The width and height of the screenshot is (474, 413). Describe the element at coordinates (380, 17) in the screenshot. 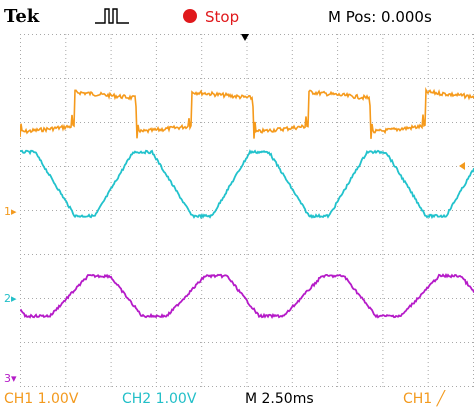

I see `m-pos-readout: M Pos: 0.000s` at that location.